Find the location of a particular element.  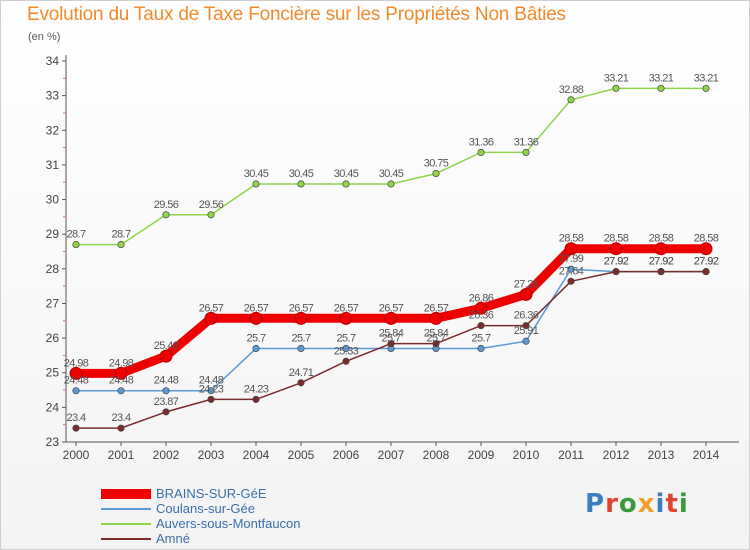

data-label: 24.23 is located at coordinates (211, 389).